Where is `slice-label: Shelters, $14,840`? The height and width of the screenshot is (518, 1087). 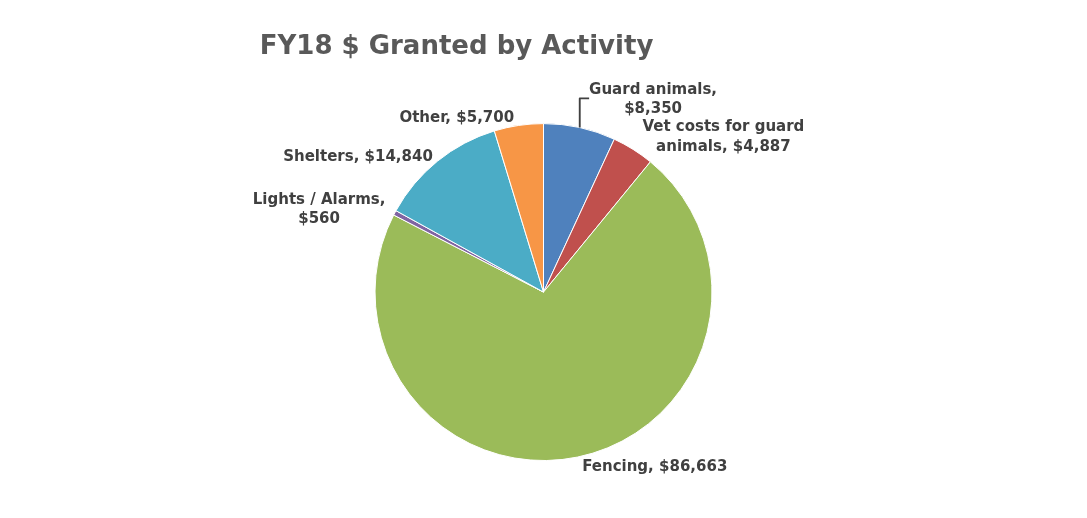
slice-label: Shelters, $14,840 is located at coordinates (358, 155).